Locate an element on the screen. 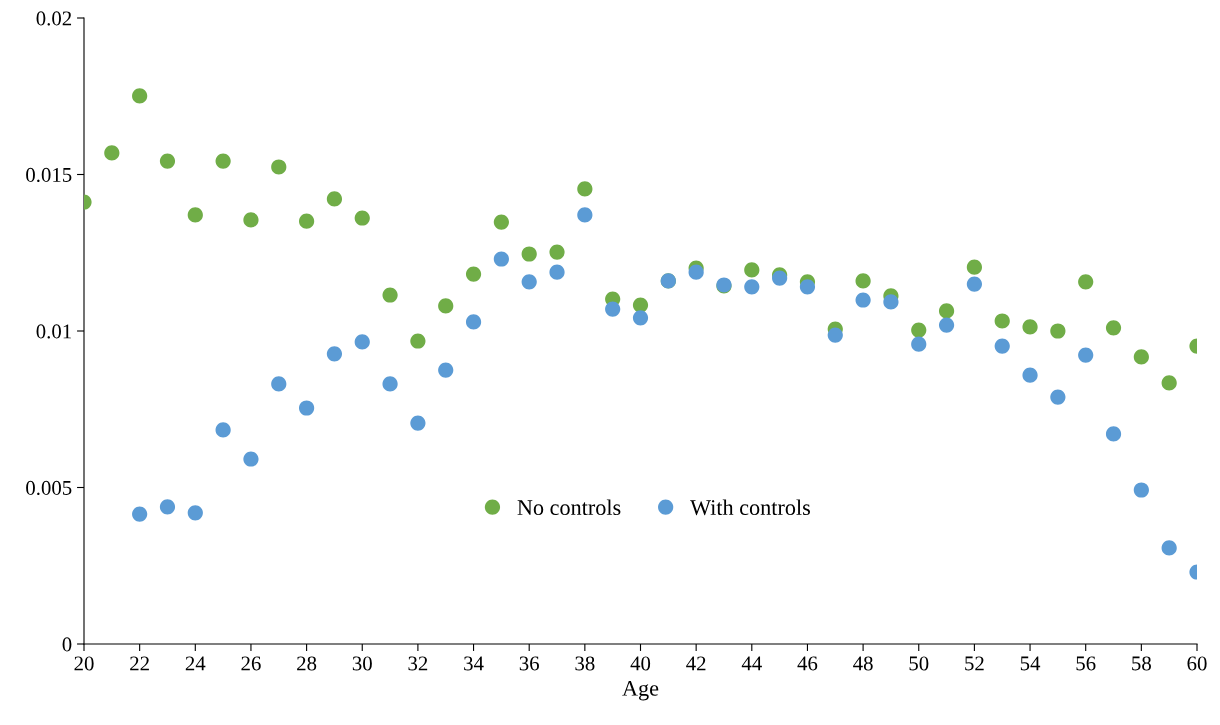  x-tick-label: 40 is located at coordinates (640, 663).